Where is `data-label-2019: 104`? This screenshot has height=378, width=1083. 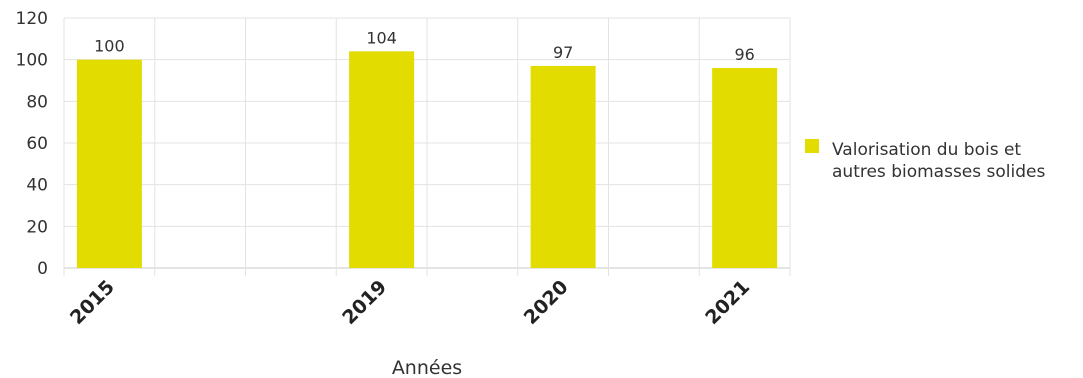
data-label-2019: 104 is located at coordinates (381, 37).